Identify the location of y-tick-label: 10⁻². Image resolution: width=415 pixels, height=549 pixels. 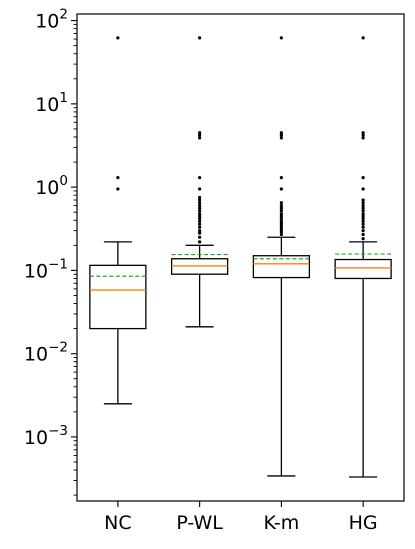
(46, 353).